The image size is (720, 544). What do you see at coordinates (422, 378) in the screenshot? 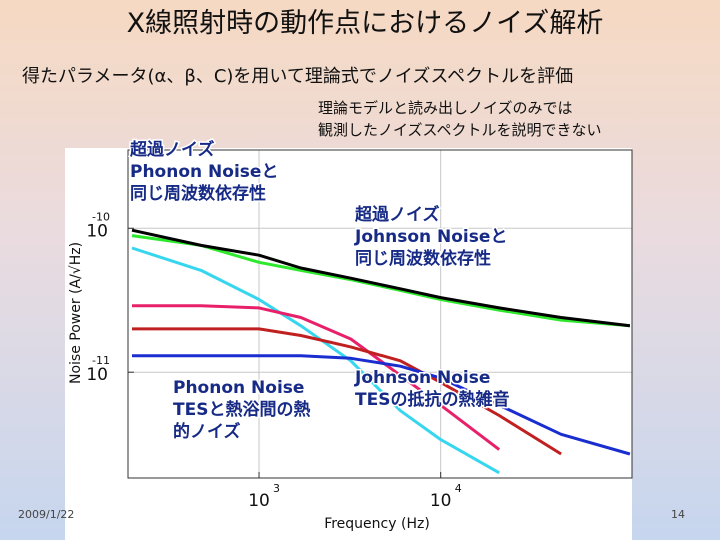
I see `annotation: Johnson Noise` at bounding box center [422, 378].